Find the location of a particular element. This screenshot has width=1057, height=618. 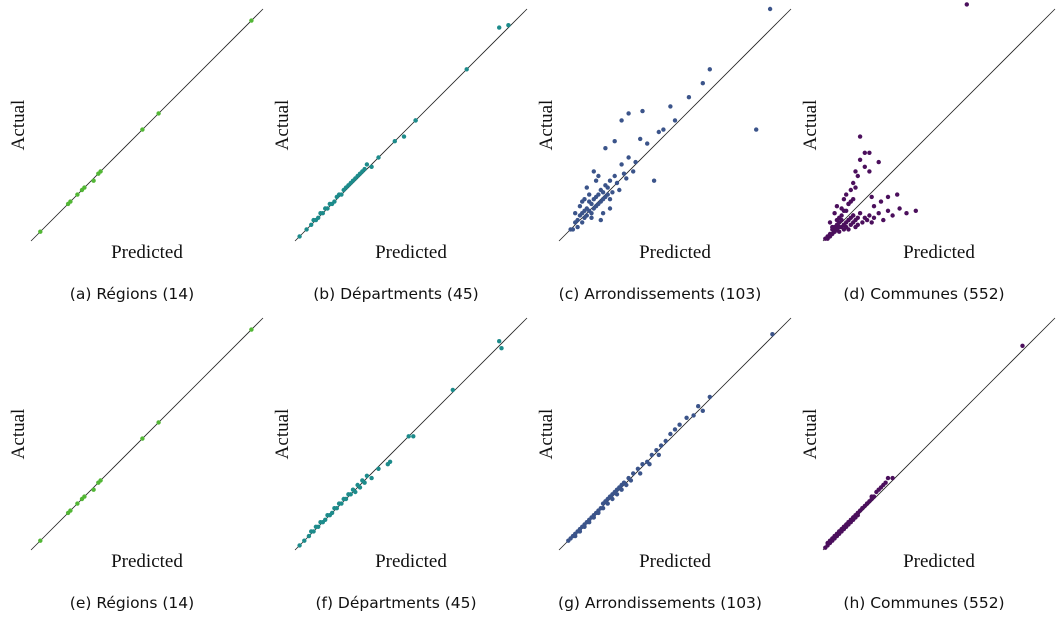

subplot-caption: (c) Arrondissements (103) is located at coordinates (660, 294).